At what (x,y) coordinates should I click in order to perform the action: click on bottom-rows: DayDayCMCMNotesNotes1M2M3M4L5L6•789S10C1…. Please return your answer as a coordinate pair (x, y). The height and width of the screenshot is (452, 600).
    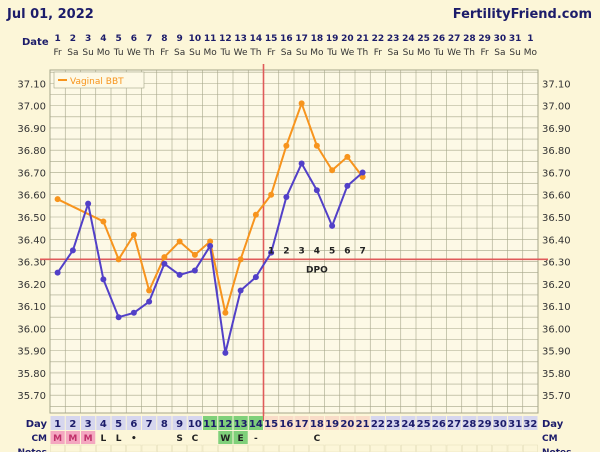
    Looking at the image, I should click on (294, 434).